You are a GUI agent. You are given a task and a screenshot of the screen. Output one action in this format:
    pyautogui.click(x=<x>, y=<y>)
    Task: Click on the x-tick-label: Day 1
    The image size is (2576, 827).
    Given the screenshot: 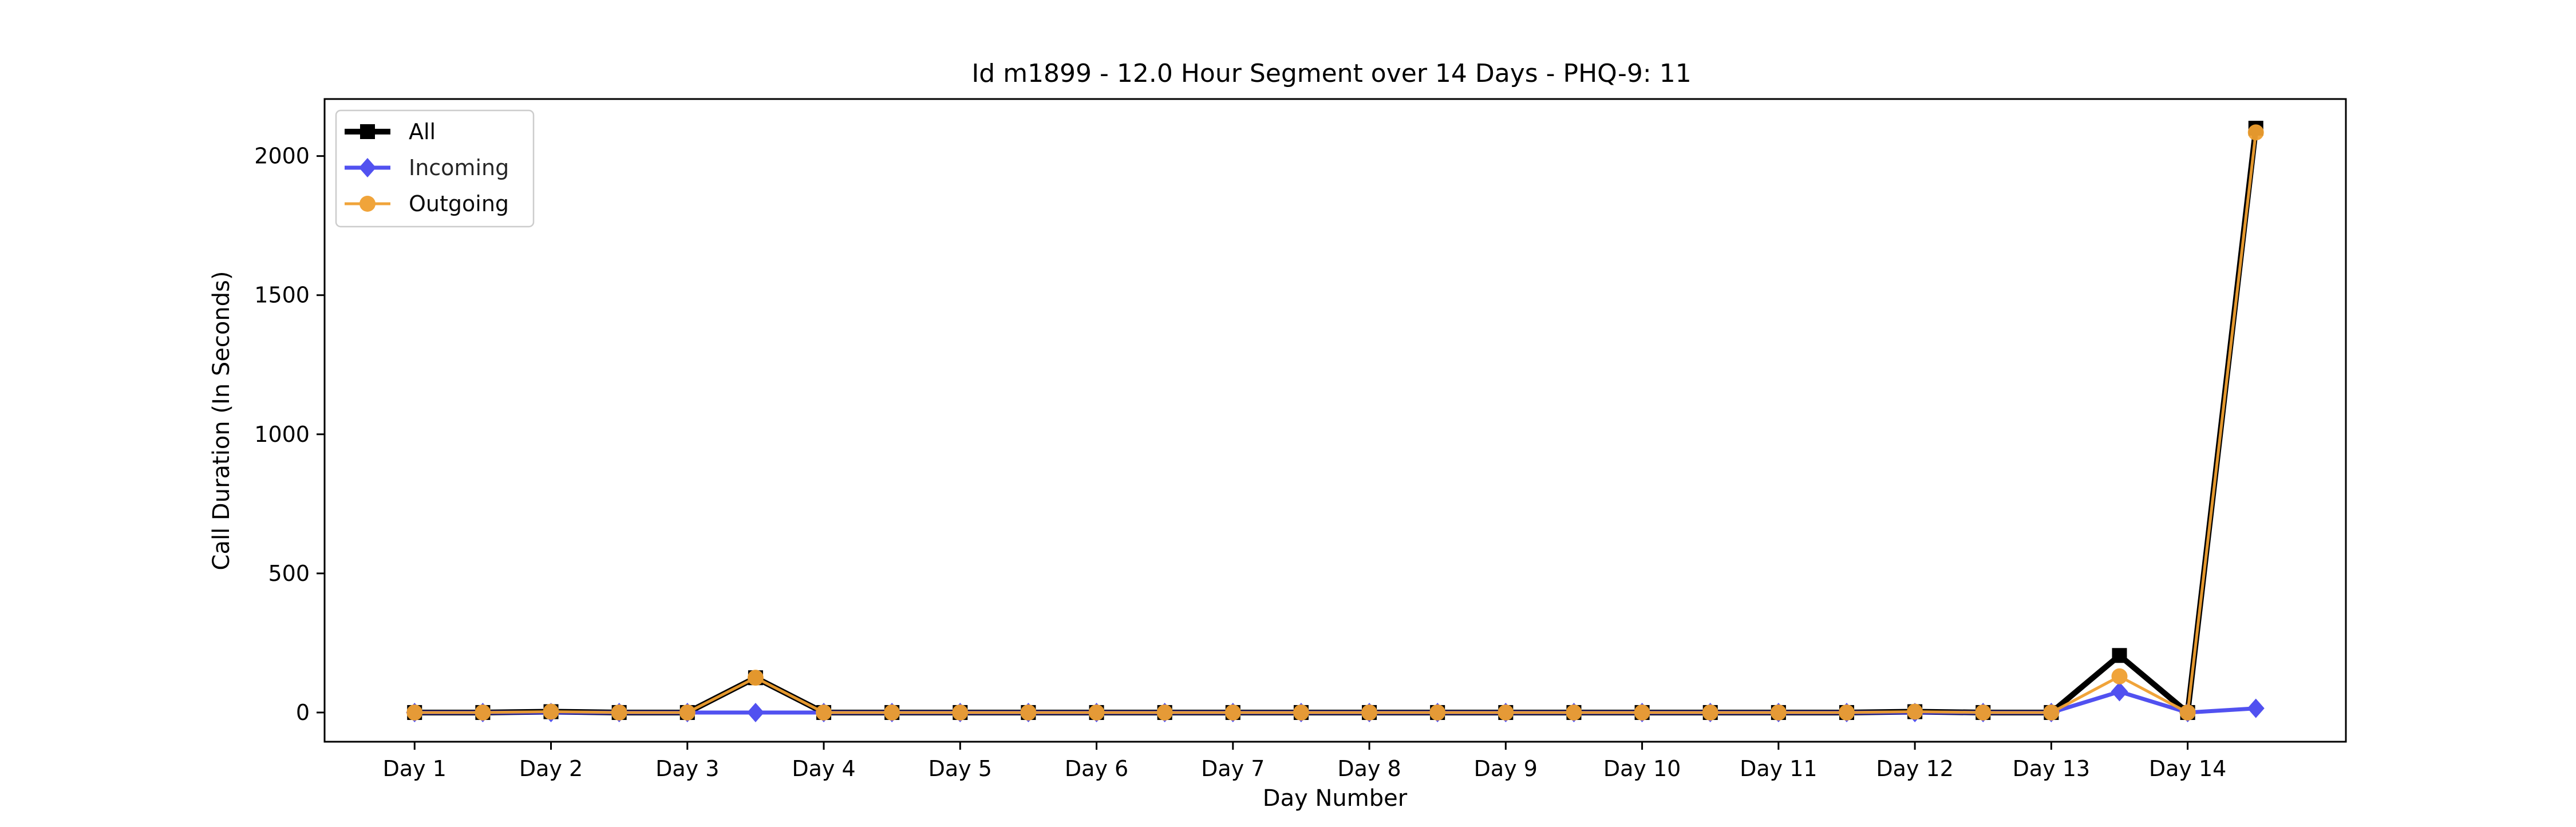 What is the action you would take?
    pyautogui.click(x=415, y=768)
    